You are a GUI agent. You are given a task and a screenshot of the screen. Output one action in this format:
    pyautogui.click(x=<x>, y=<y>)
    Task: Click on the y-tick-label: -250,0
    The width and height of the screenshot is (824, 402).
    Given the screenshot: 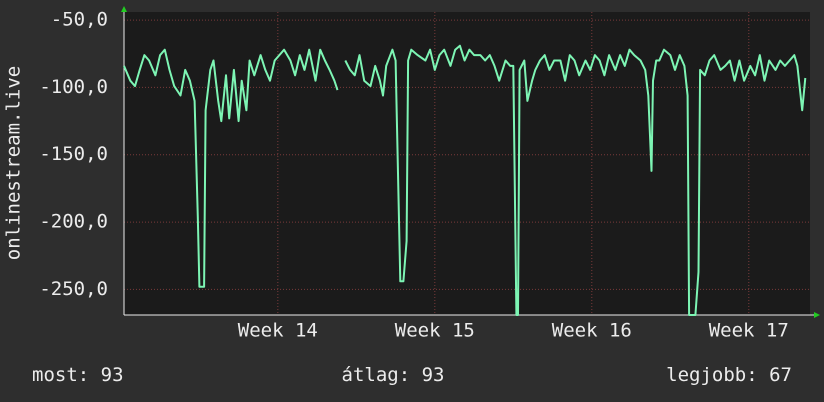 What is the action you would take?
    pyautogui.click(x=73, y=289)
    